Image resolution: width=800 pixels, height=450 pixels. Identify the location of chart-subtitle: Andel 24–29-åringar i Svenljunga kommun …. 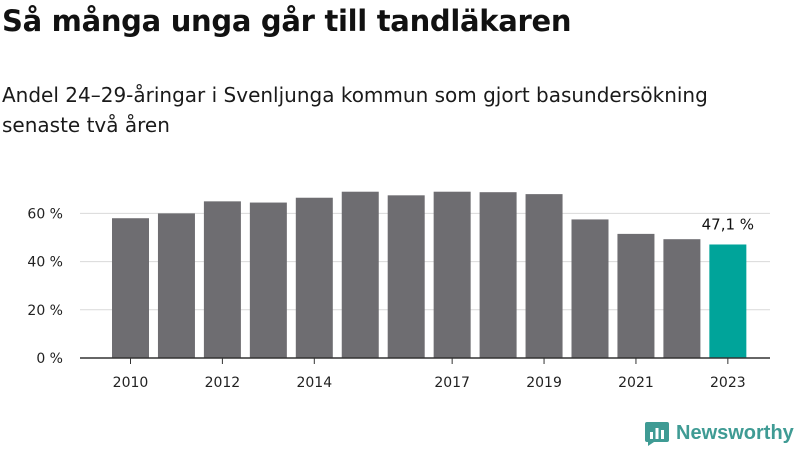
(355, 110).